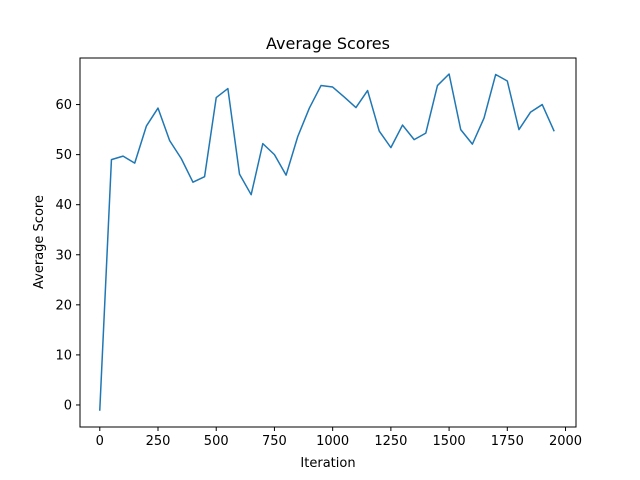 This screenshot has width=640, height=480. What do you see at coordinates (68, 405) in the screenshot?
I see `y-tick-label: 0` at bounding box center [68, 405].